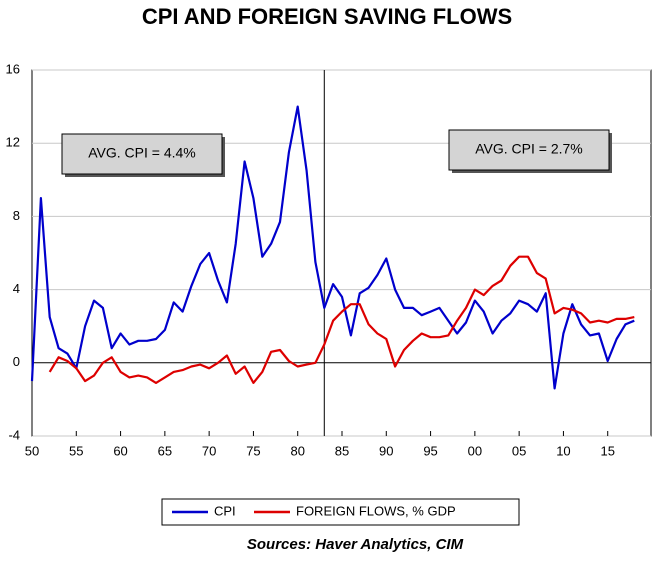  What do you see at coordinates (376, 510) in the screenshot?
I see `legend-label: FOREIGN FLOWS, % GDP` at bounding box center [376, 510].